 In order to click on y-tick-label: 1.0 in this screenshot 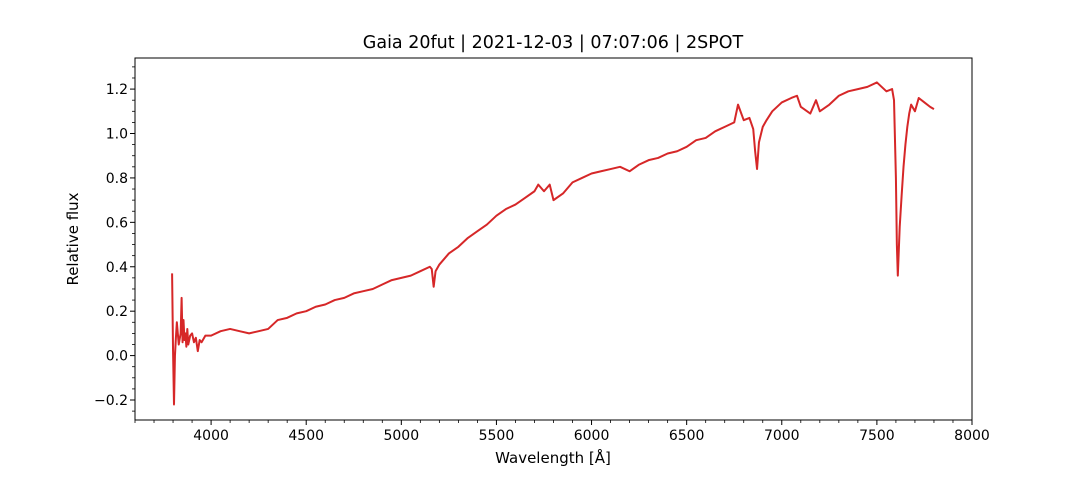, I will do `click(117, 135)`.